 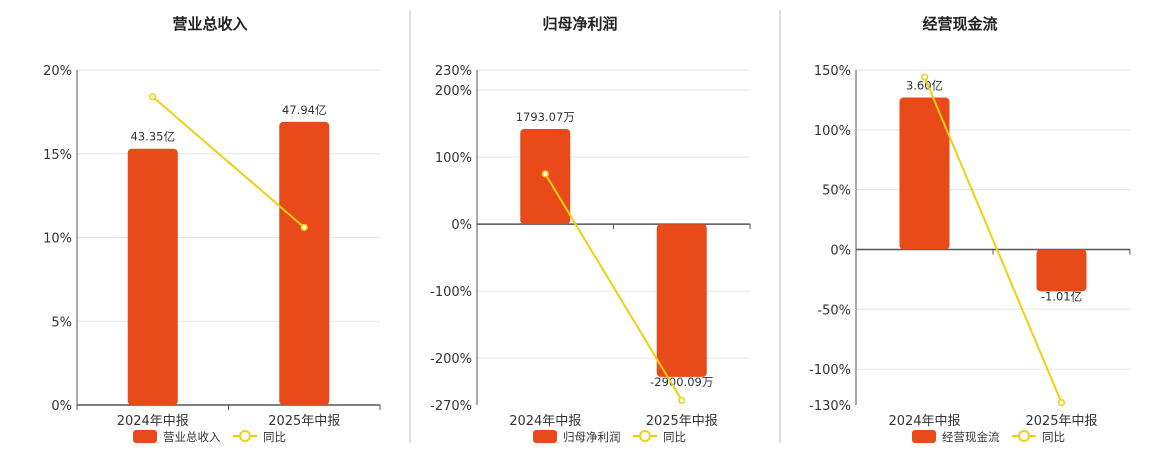 I want to click on bar-data-label: 43.35亿, so click(x=153, y=137).